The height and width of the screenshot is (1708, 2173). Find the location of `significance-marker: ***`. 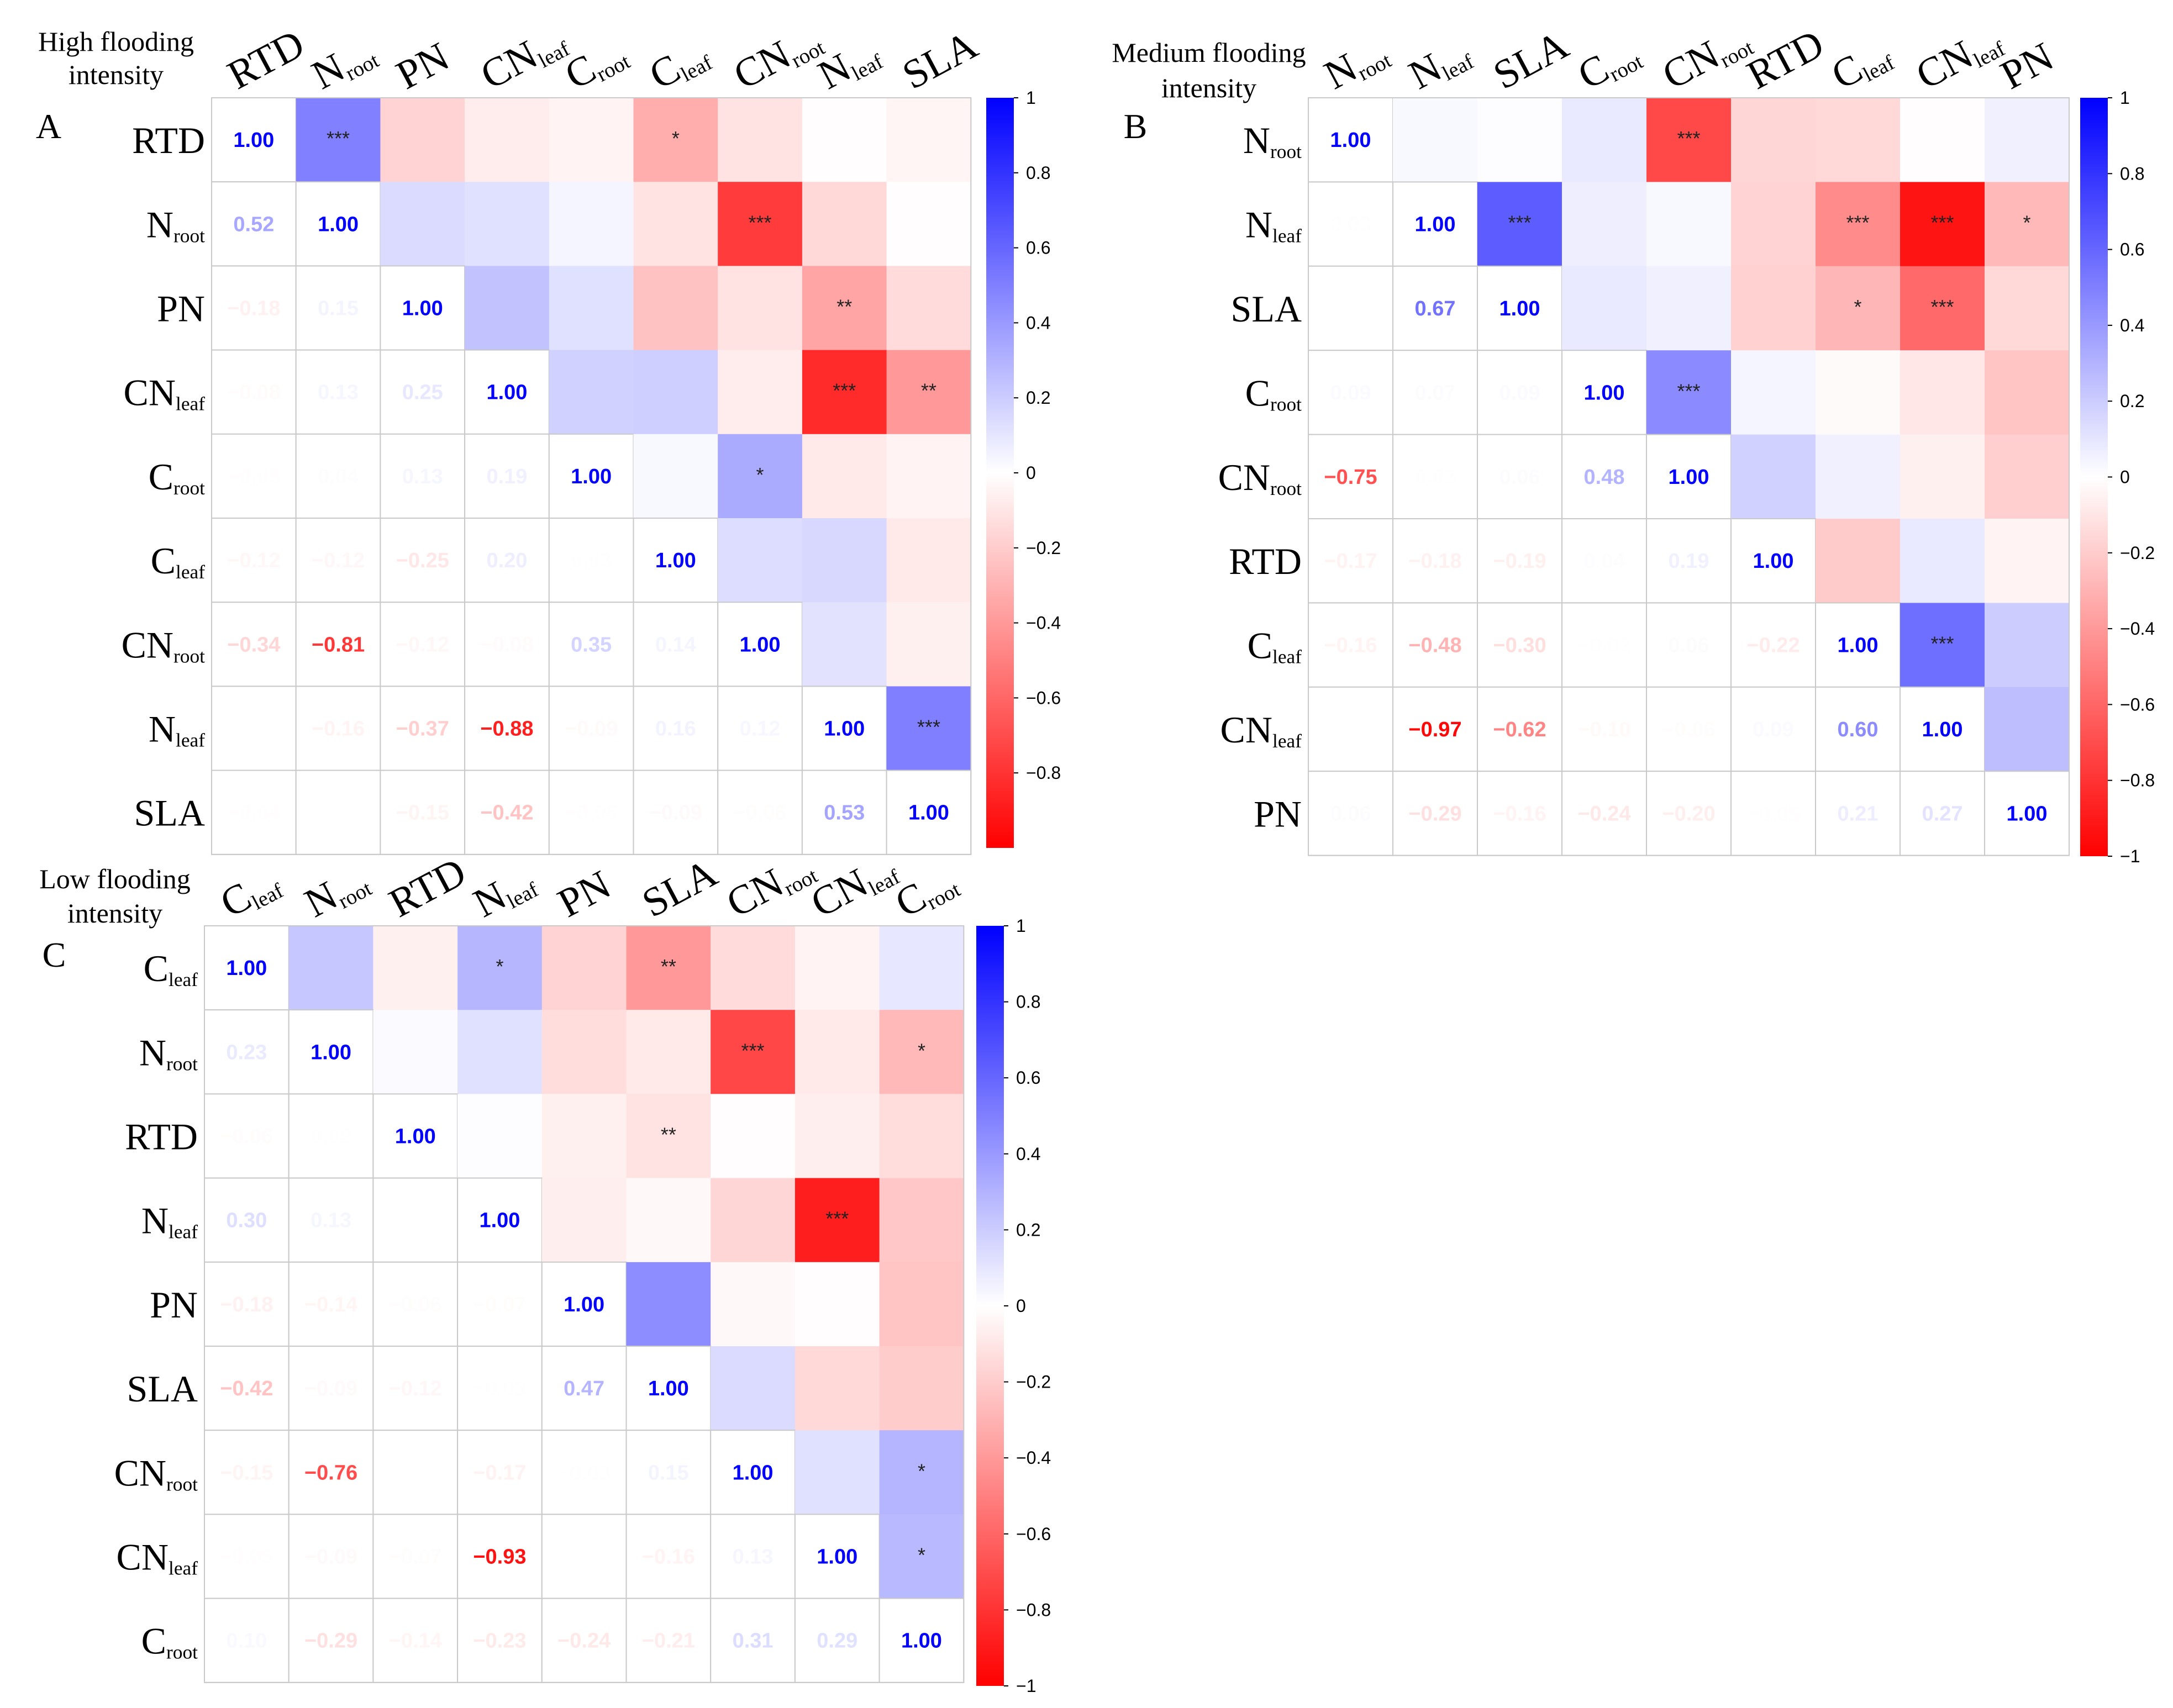

significance-marker: *** is located at coordinates (339, 138).